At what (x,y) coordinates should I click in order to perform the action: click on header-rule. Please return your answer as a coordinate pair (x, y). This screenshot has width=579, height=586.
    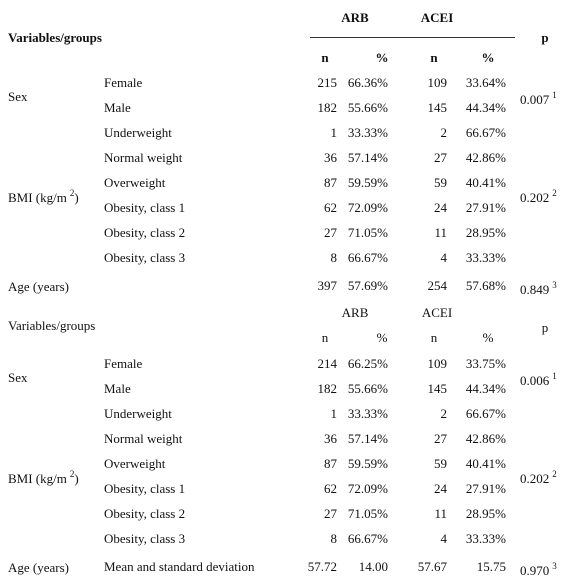
    Looking at the image, I should click on (412, 37).